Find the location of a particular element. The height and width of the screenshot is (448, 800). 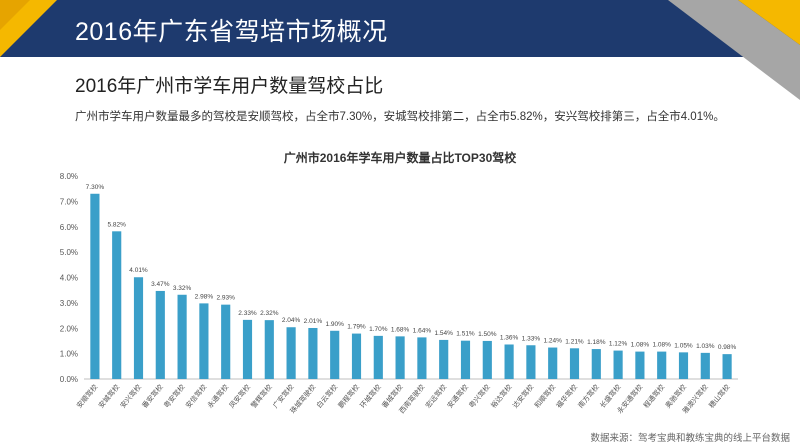

data-label: 1.70% is located at coordinates (378, 329).